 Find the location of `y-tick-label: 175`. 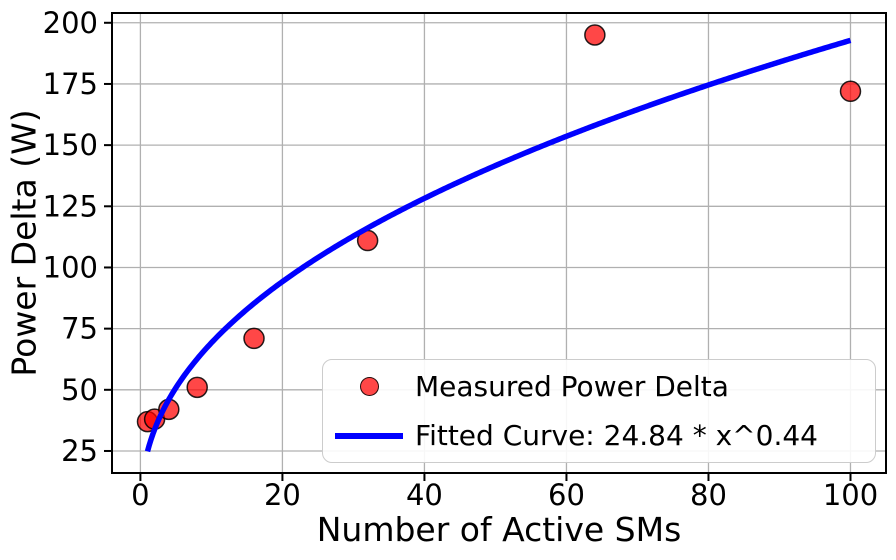

y-tick-label: 175 is located at coordinates (70, 84).